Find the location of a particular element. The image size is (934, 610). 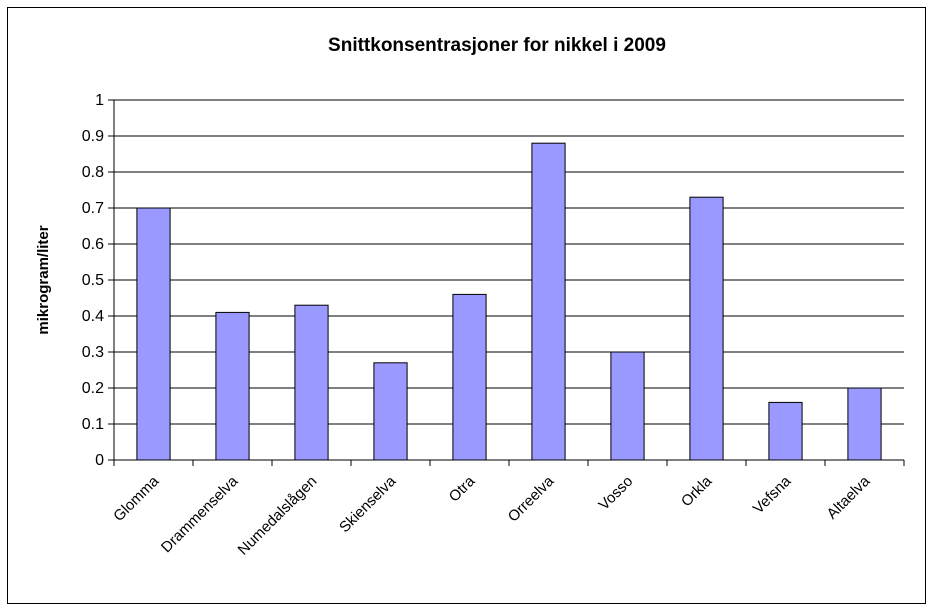

x-tick-label: Vosso is located at coordinates (615, 493).